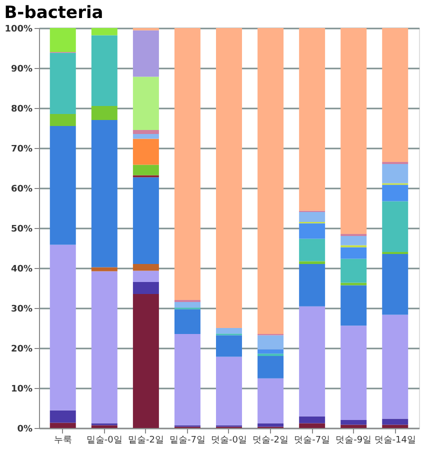 Image resolution: width=435 pixels, height=459 pixels. Describe the element at coordinates (21, 309) in the screenshot. I see `y-tick-label: 30%` at that location.